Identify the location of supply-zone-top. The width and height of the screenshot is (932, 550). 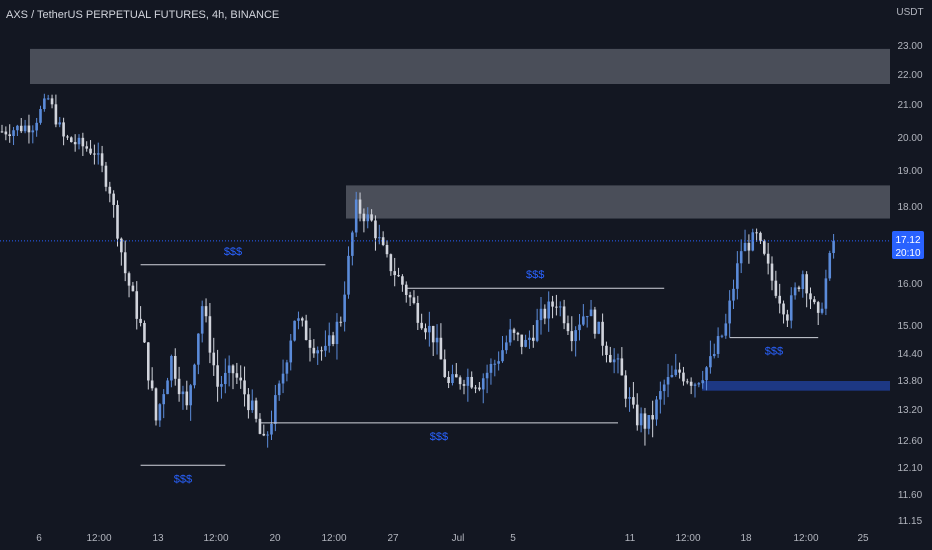
(460, 66).